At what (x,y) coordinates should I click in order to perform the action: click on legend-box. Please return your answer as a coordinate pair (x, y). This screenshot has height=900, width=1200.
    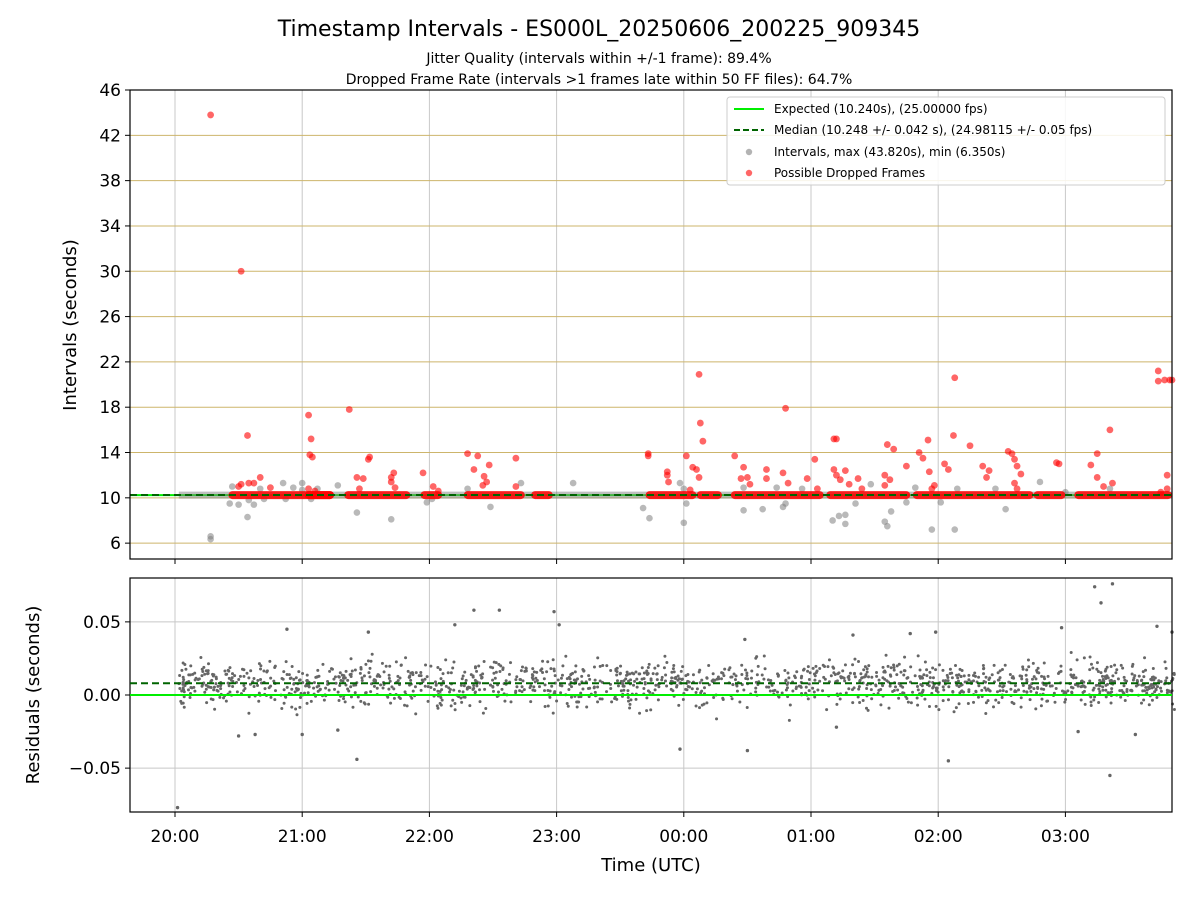
    Looking at the image, I should click on (946, 141).